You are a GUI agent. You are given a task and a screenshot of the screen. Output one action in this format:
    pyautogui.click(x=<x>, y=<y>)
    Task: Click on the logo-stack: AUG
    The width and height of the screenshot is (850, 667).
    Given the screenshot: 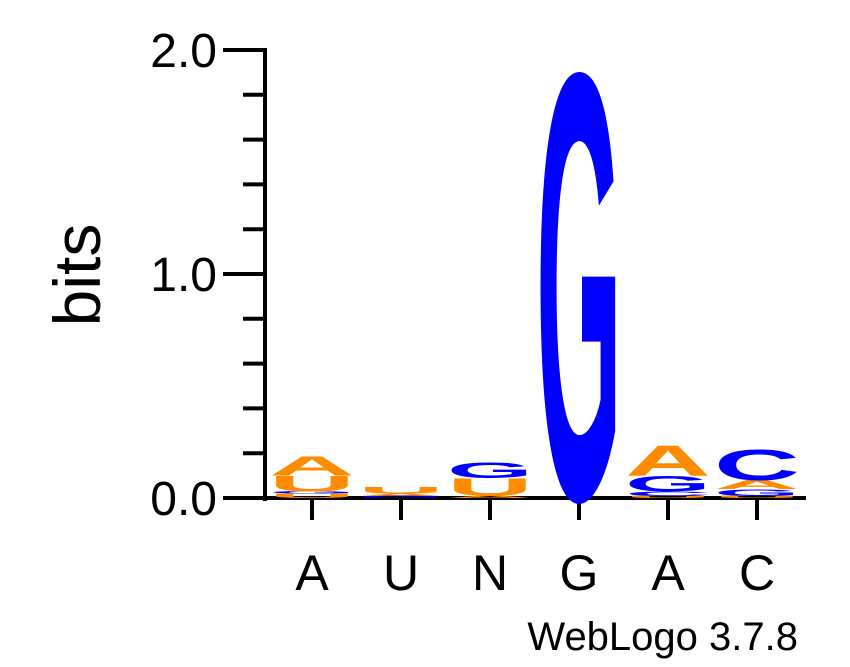 What is the action you would take?
    pyautogui.click(x=490, y=479)
    